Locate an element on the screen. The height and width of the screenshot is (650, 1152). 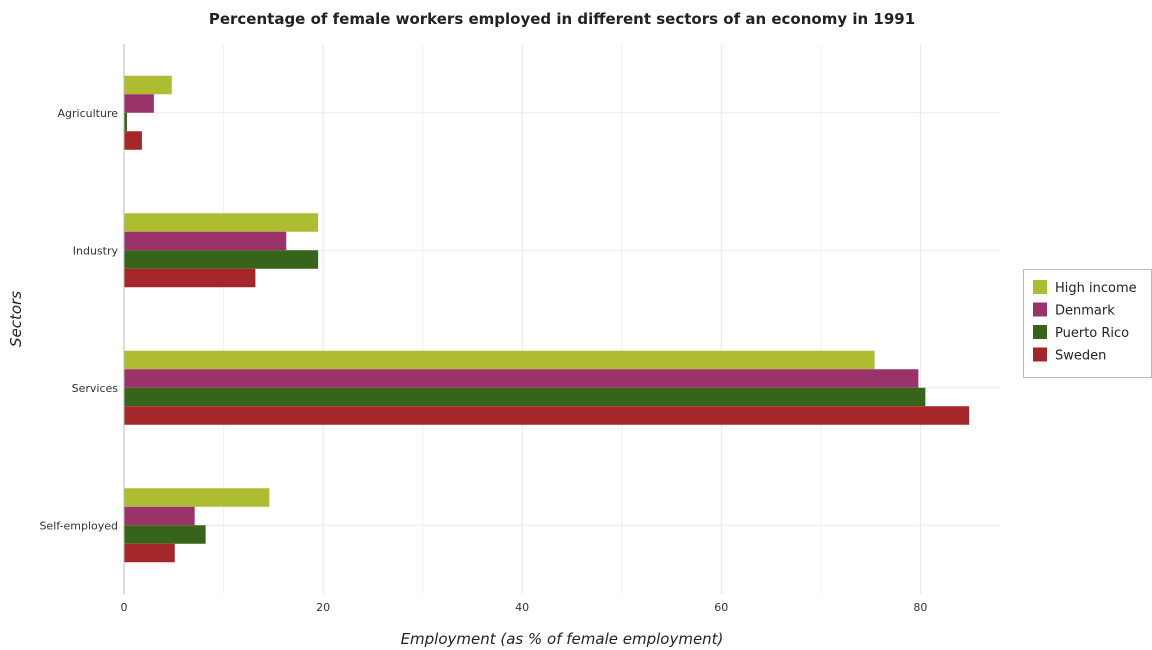
legend-label: Denmark is located at coordinates (1085, 311).